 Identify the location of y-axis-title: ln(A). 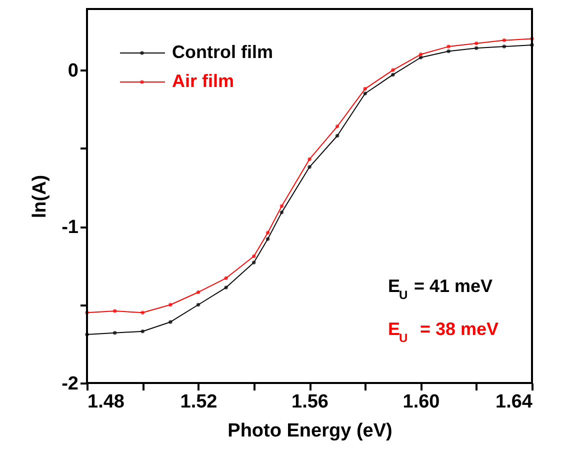
(40, 196).